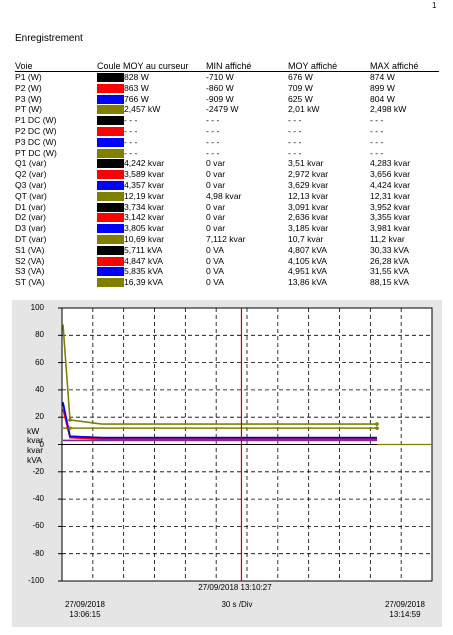 The width and height of the screenshot is (453, 635). What do you see at coordinates (35, 440) in the screenshot?
I see `unit-label-kvar: kvar` at bounding box center [35, 440].